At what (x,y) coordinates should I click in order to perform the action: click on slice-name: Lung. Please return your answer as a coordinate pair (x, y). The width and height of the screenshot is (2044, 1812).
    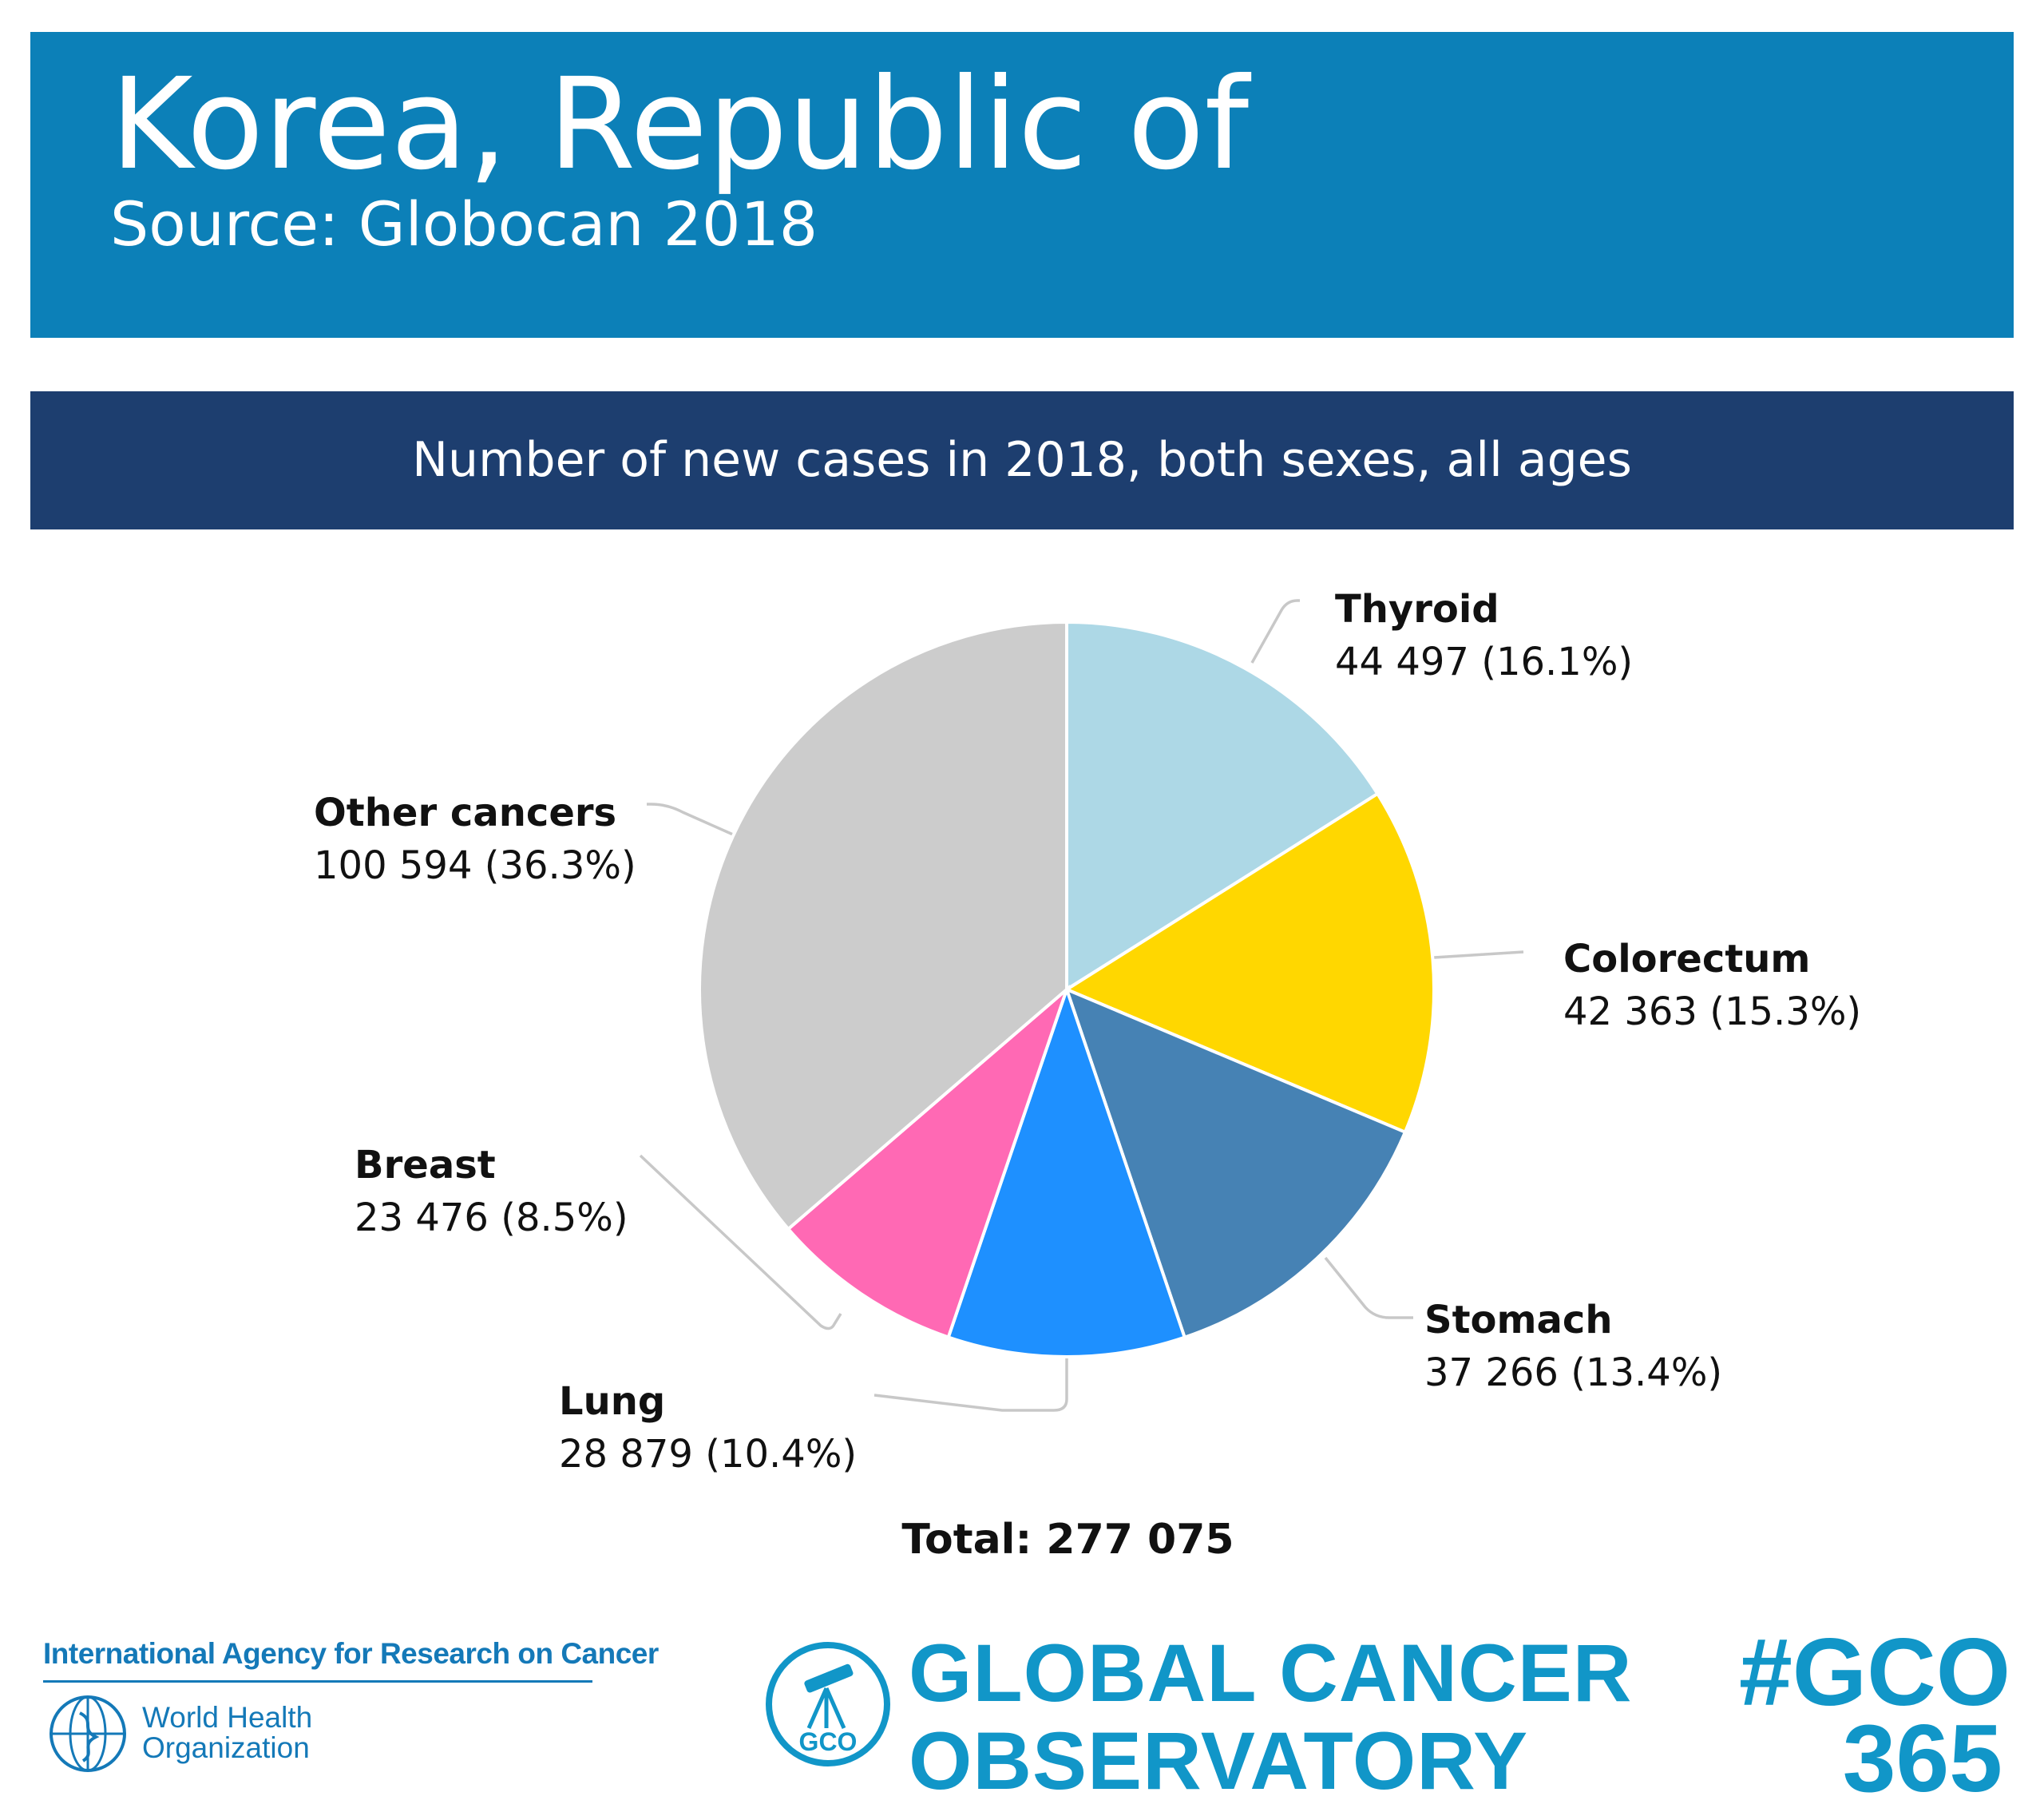
    Looking at the image, I should click on (612, 1401).